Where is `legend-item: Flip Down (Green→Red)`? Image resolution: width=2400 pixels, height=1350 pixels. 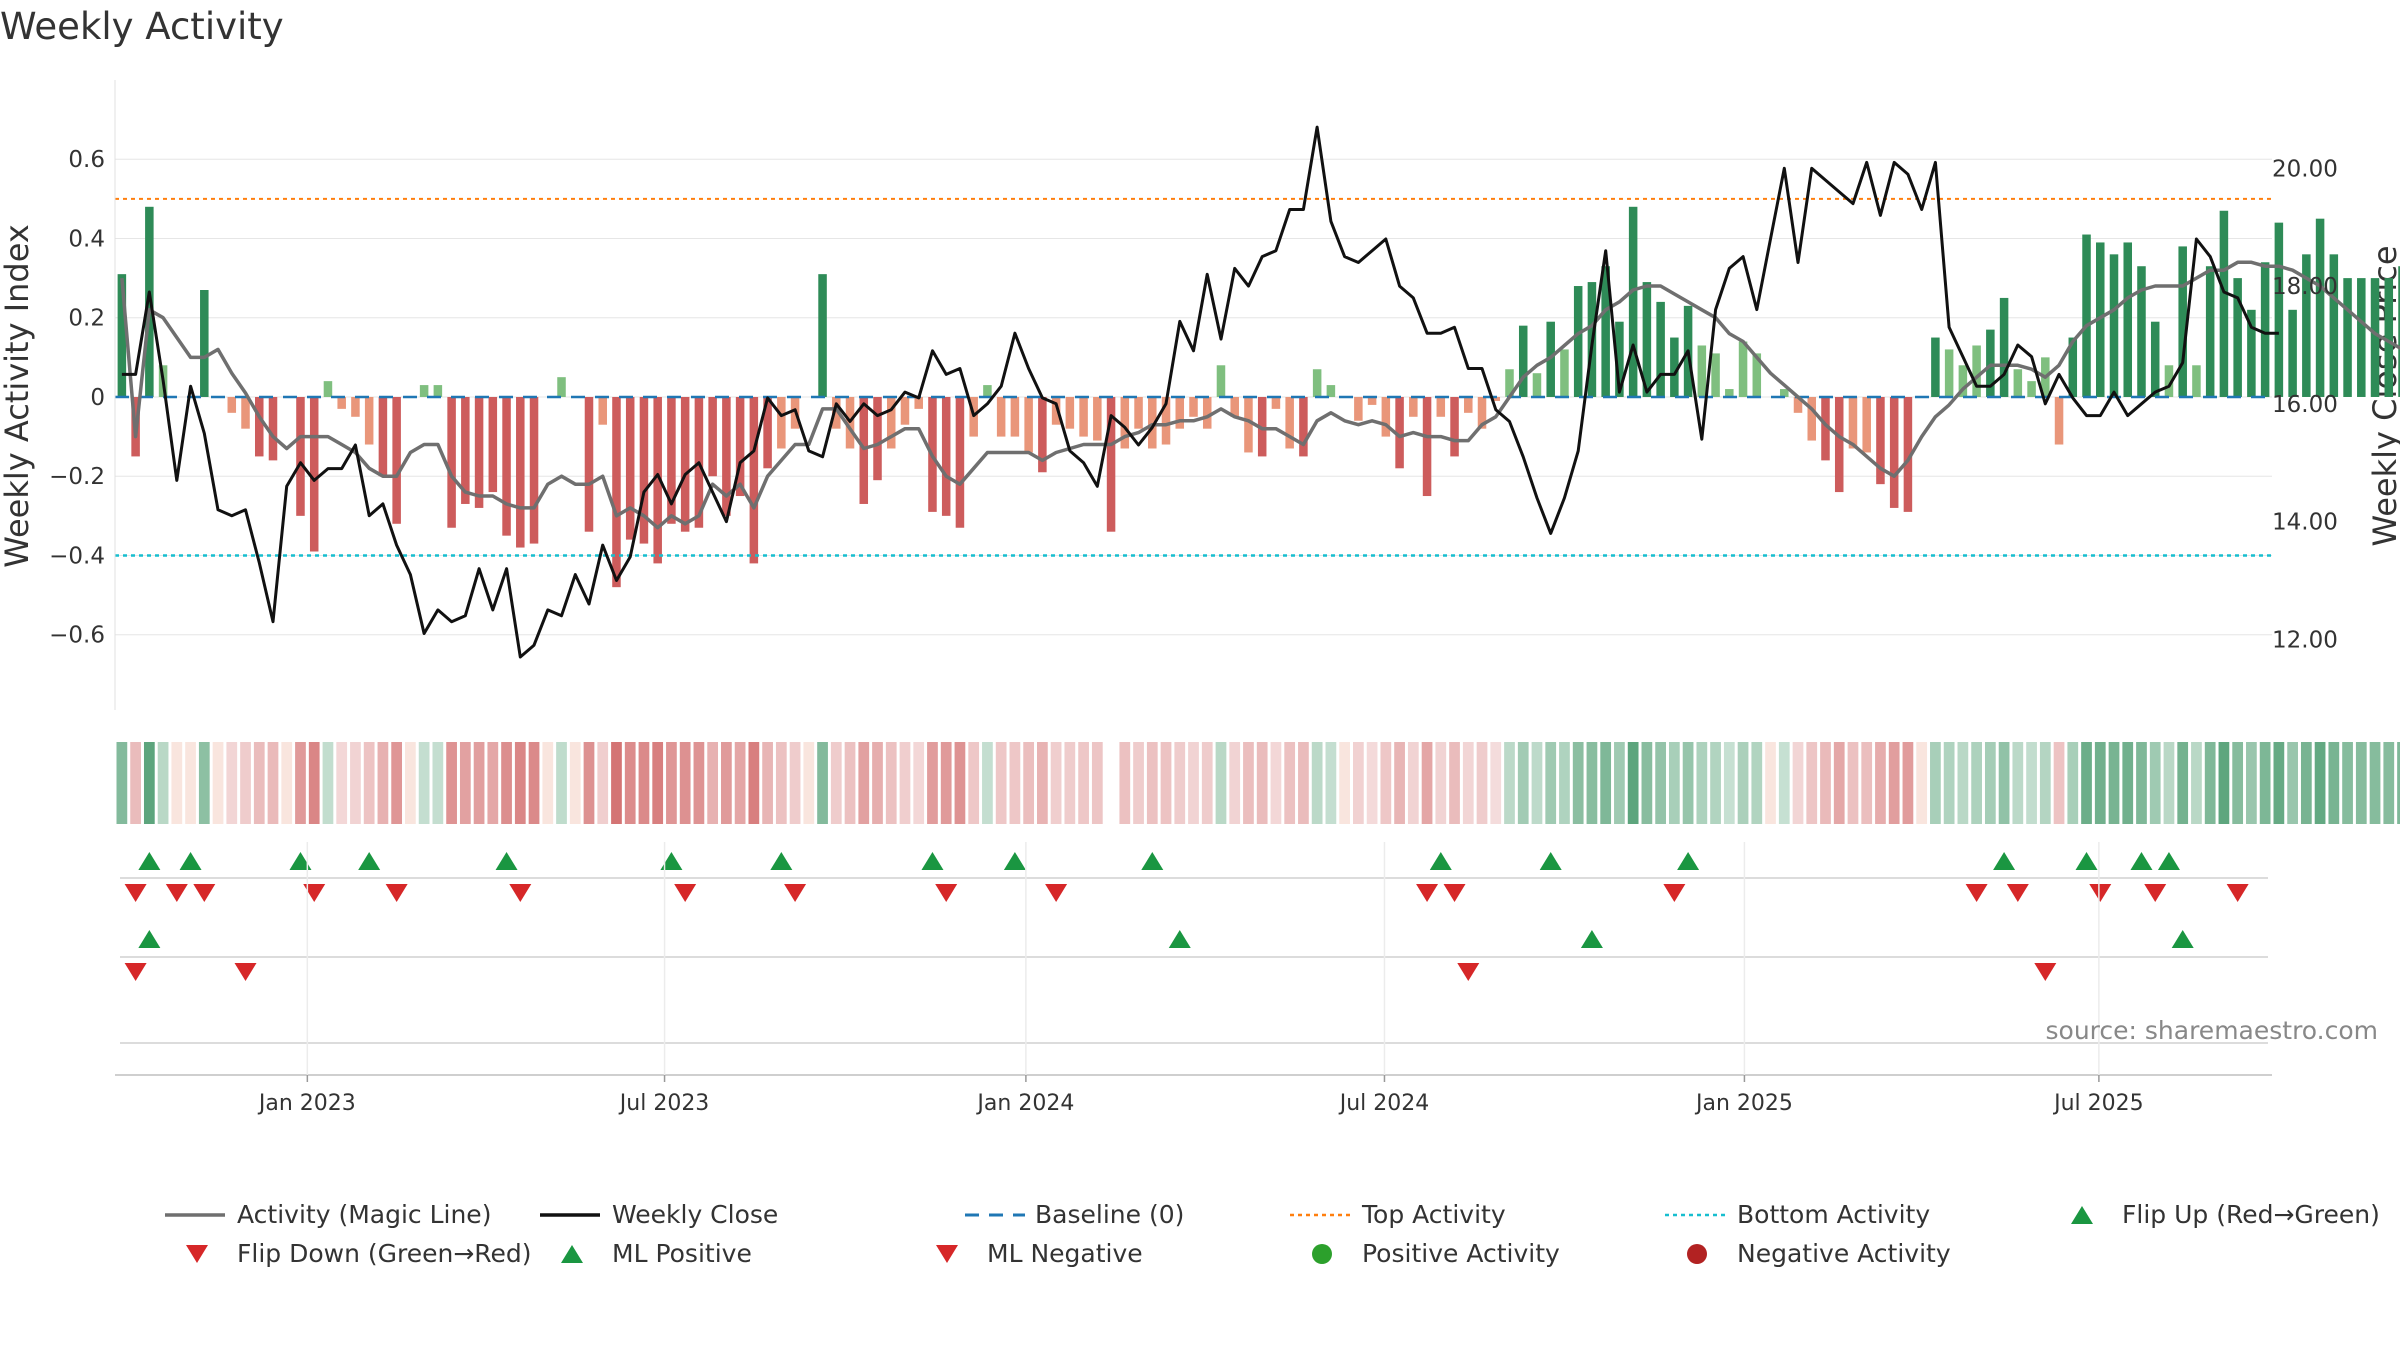
legend-item: Flip Down (Green→Red) is located at coordinates (359, 1253).